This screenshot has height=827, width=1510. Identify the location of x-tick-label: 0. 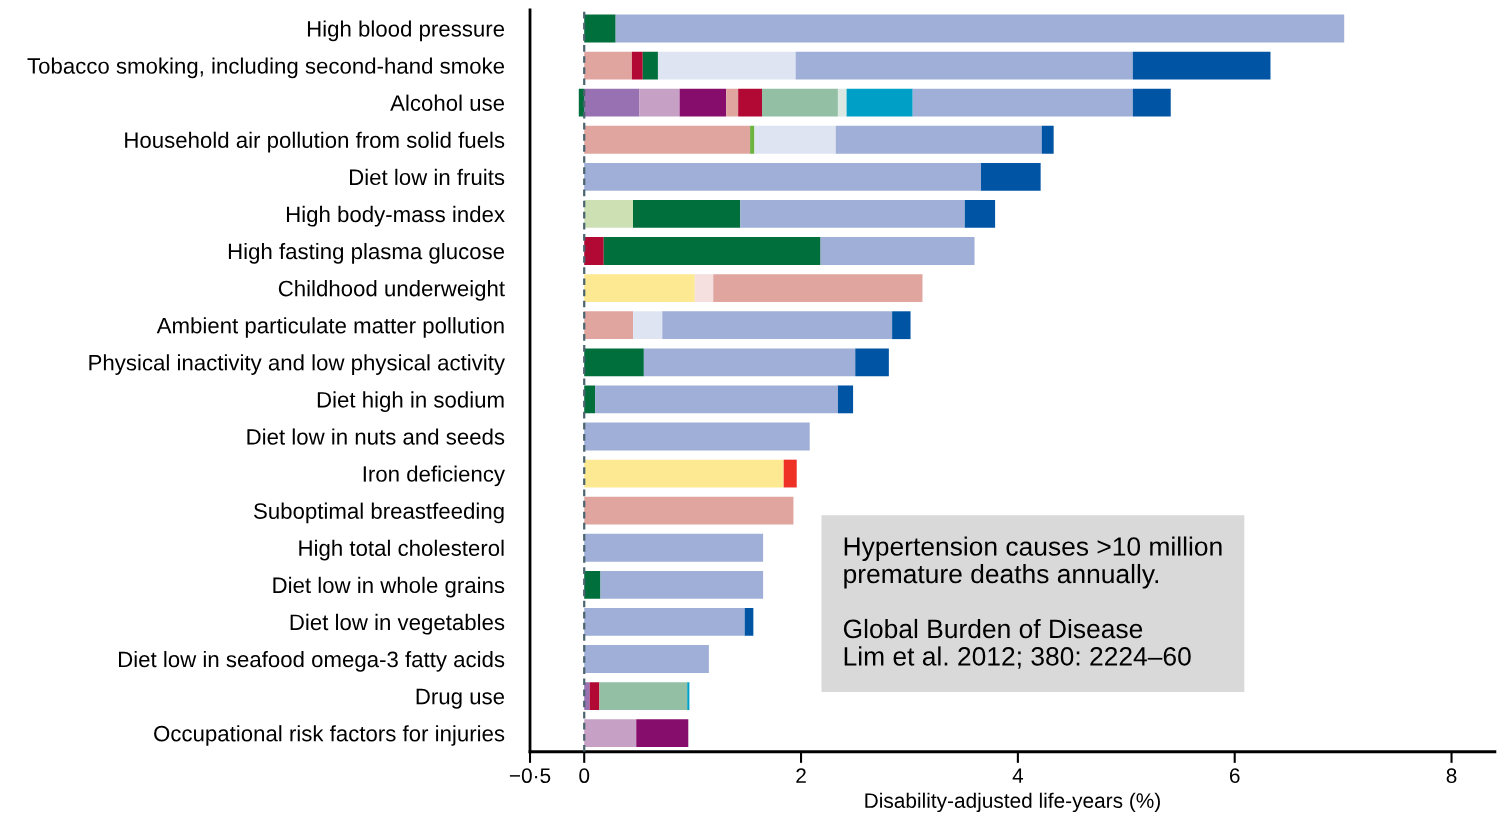
(584, 776).